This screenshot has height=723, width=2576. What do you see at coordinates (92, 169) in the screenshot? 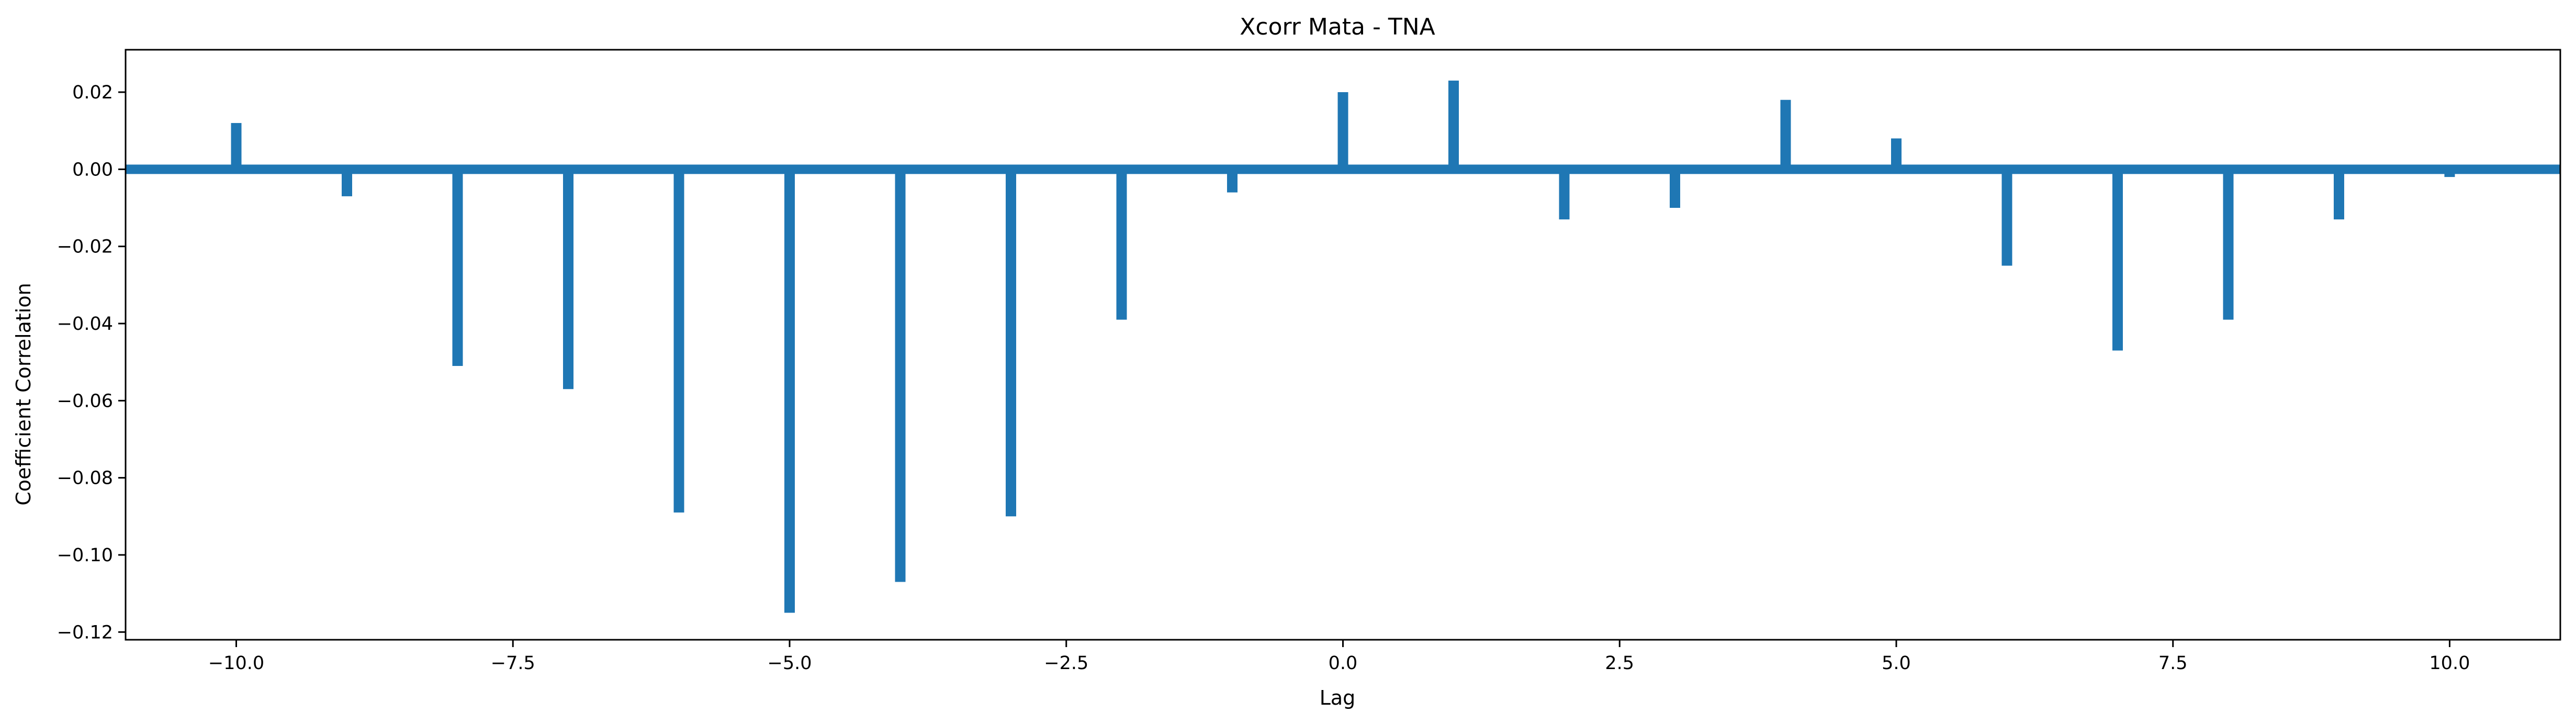
I see `y-tick-label: 0.00` at bounding box center [92, 169].